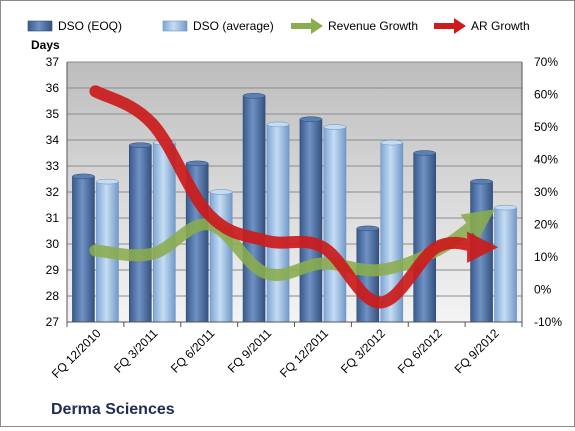  I want to click on y-tick-label: 30, so click(53, 244).